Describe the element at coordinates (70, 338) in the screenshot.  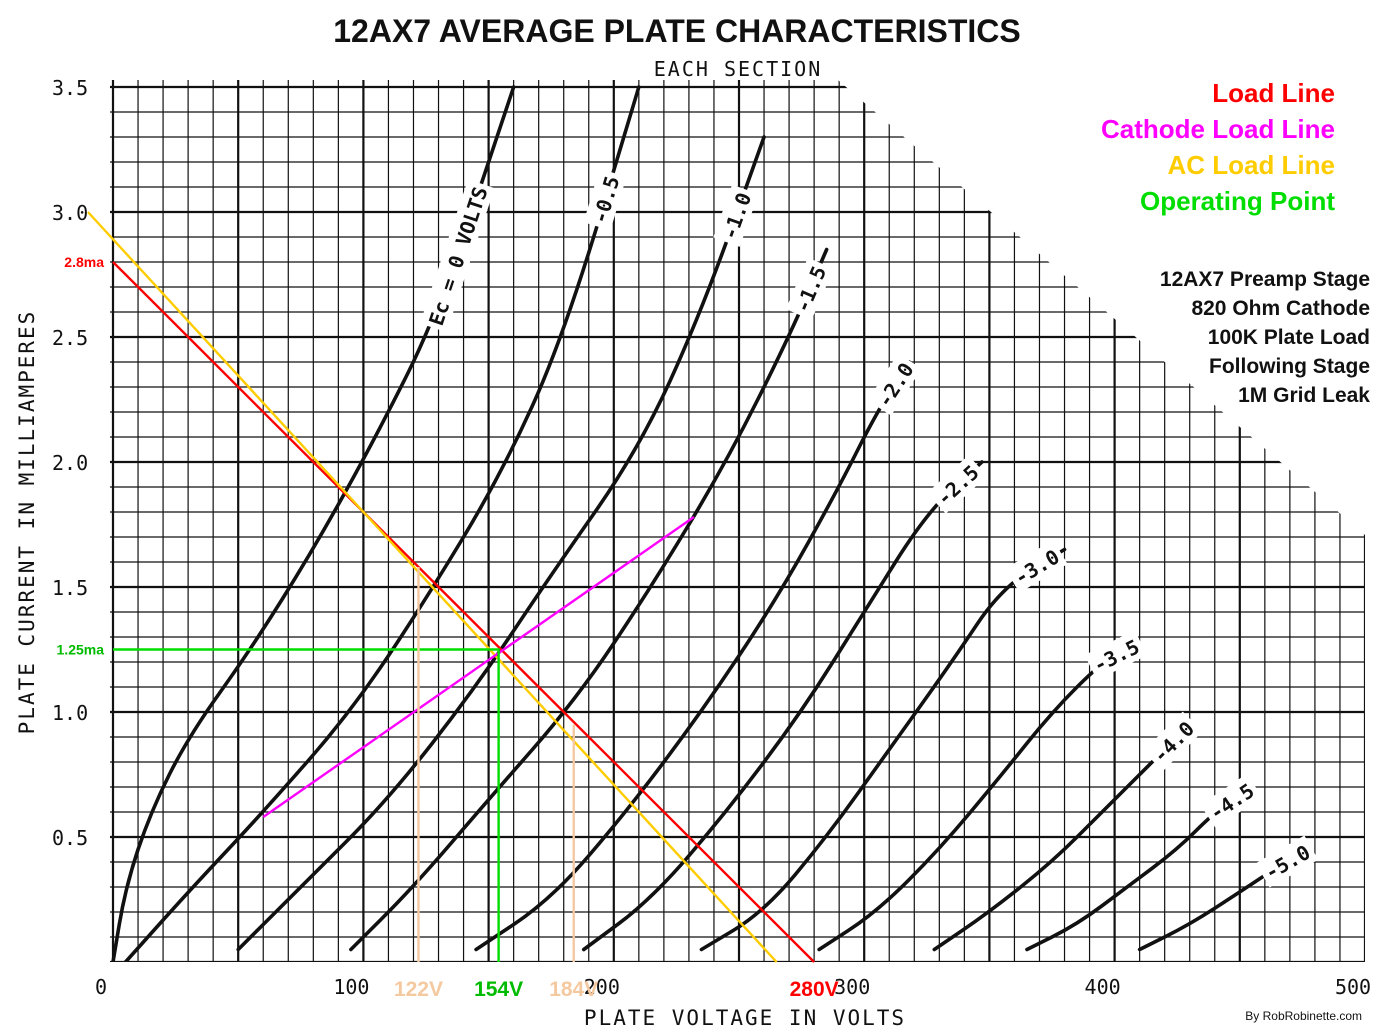
I see `y-tick-label: 2.5` at that location.